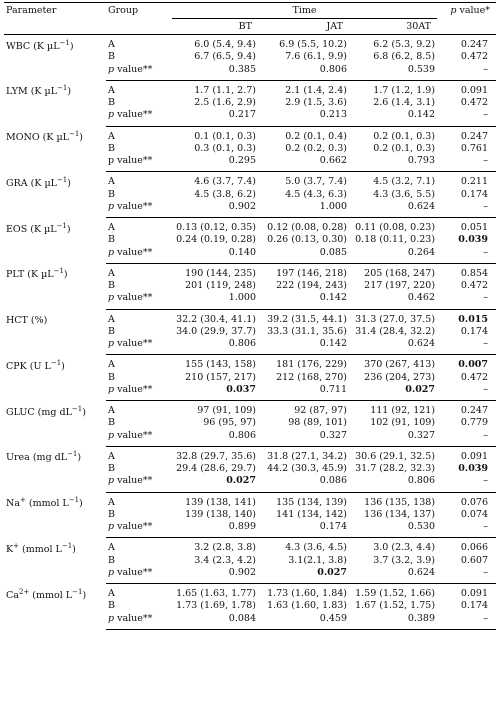  I want to click on table-row: p value** 0.902 1.000 0.624–, so click(250, 209).